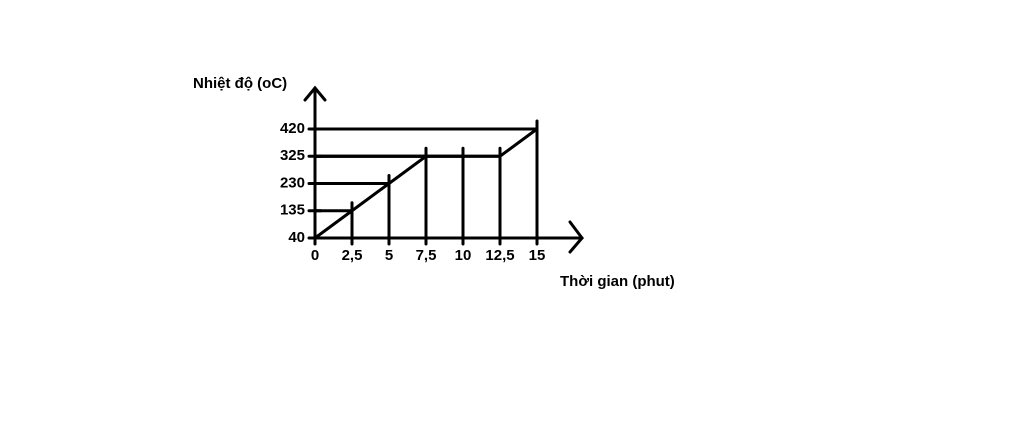 The height and width of the screenshot is (439, 1024). What do you see at coordinates (426, 183) in the screenshot?
I see `data-line` at bounding box center [426, 183].